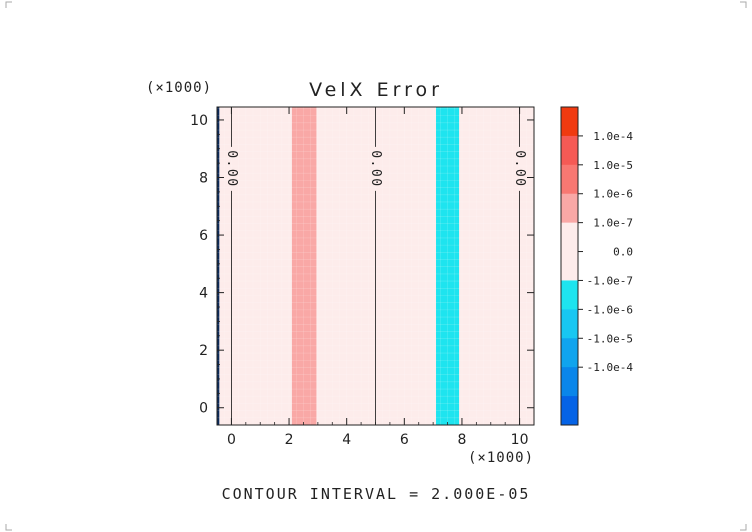 The height and width of the screenshot is (532, 752). What do you see at coordinates (231, 440) in the screenshot?
I see `x-tick-label: 0` at bounding box center [231, 440].